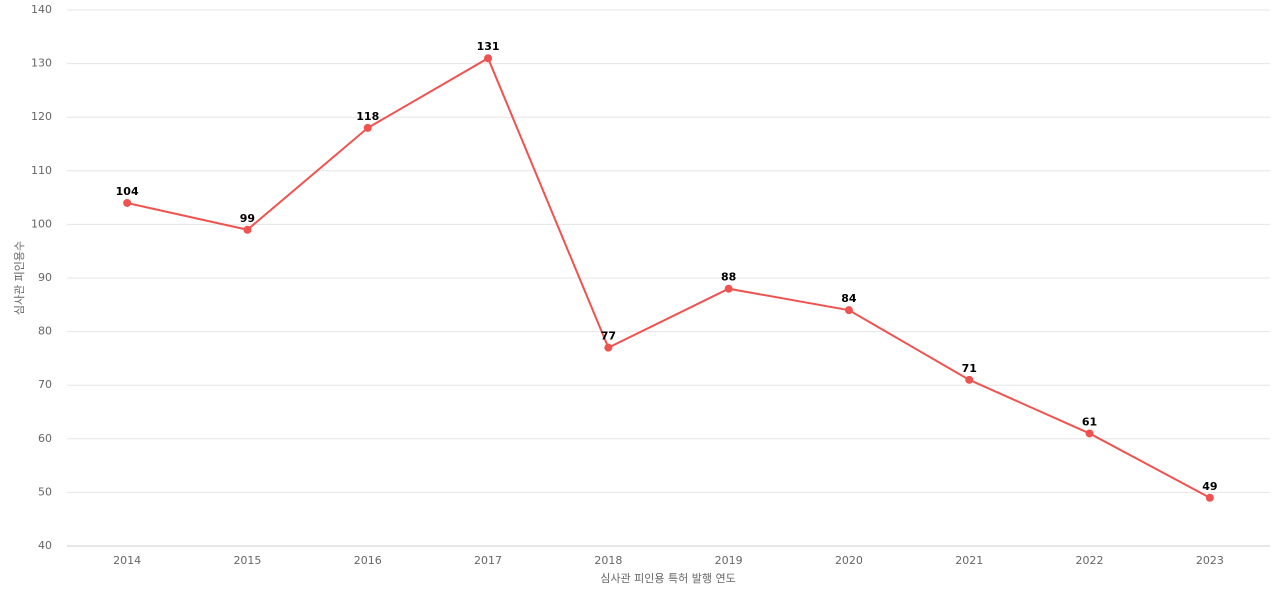 Image resolution: width=1280 pixels, height=600 pixels. Describe the element at coordinates (1210, 560) in the screenshot. I see `x-tick-label: 2023` at that location.